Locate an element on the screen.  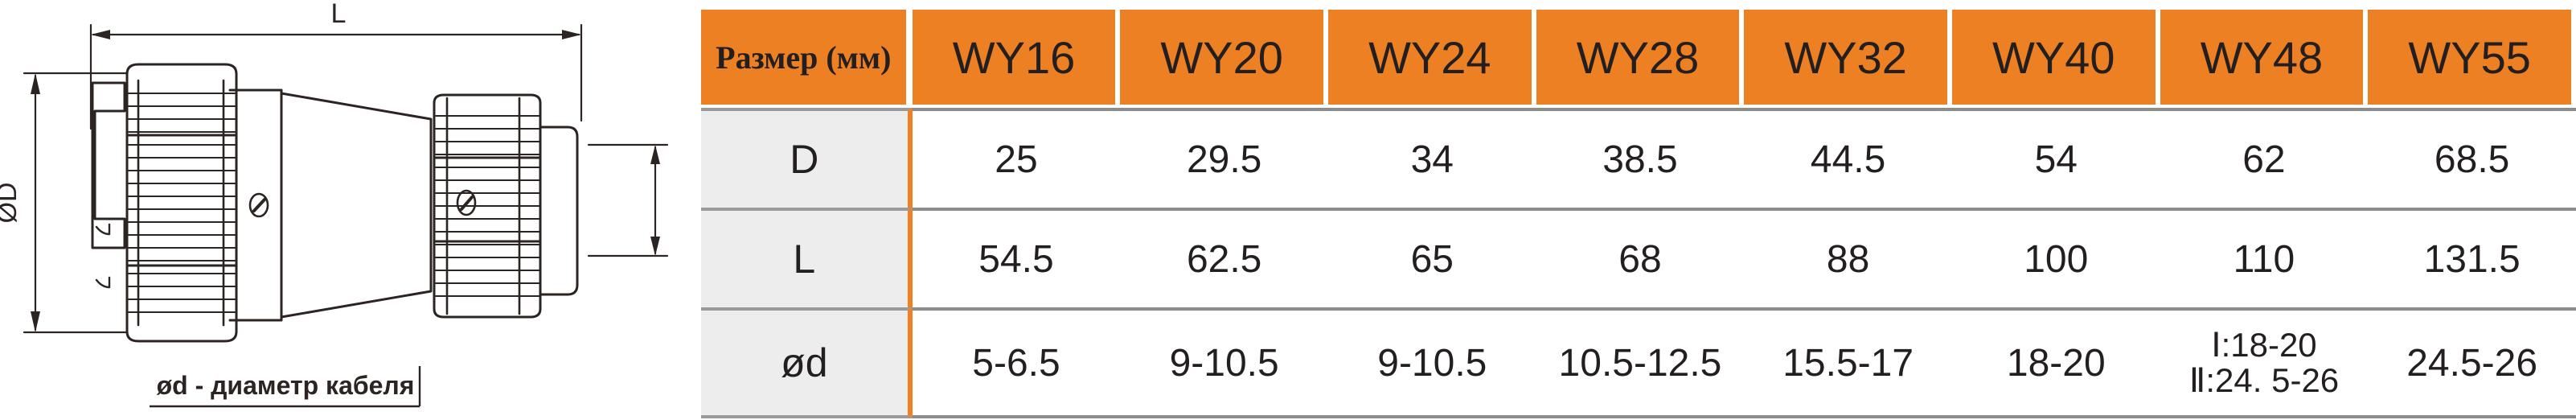
header-label-wy55: WY55 is located at coordinates (2469, 57).